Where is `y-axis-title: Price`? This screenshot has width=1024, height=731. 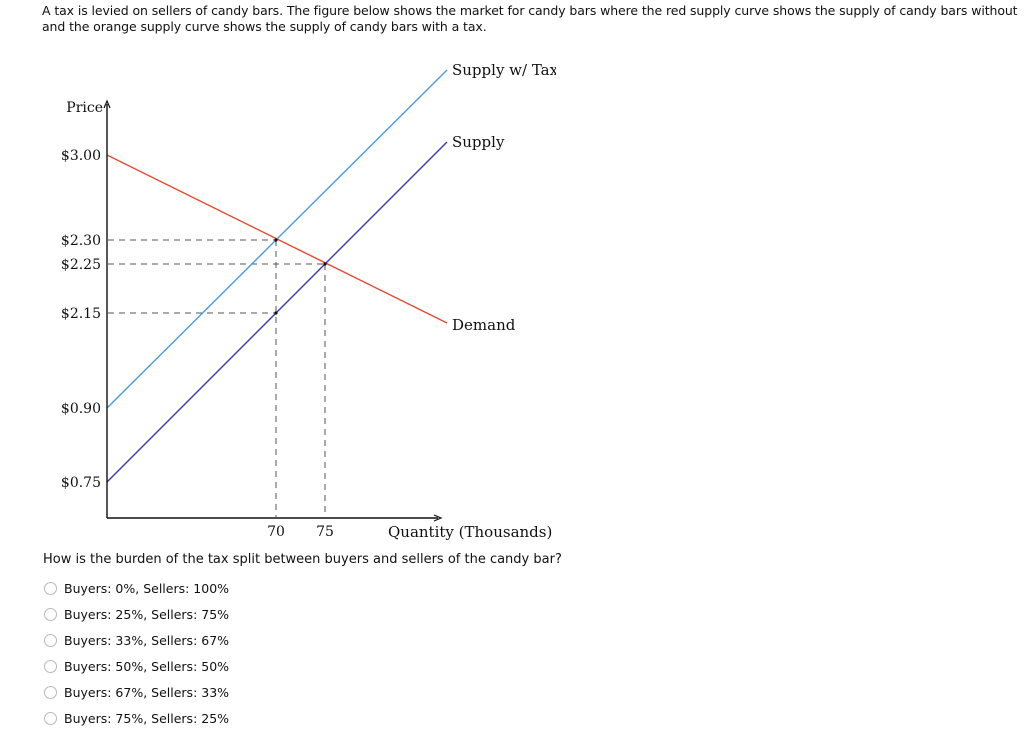
y-axis-title: Price is located at coordinates (84, 108).